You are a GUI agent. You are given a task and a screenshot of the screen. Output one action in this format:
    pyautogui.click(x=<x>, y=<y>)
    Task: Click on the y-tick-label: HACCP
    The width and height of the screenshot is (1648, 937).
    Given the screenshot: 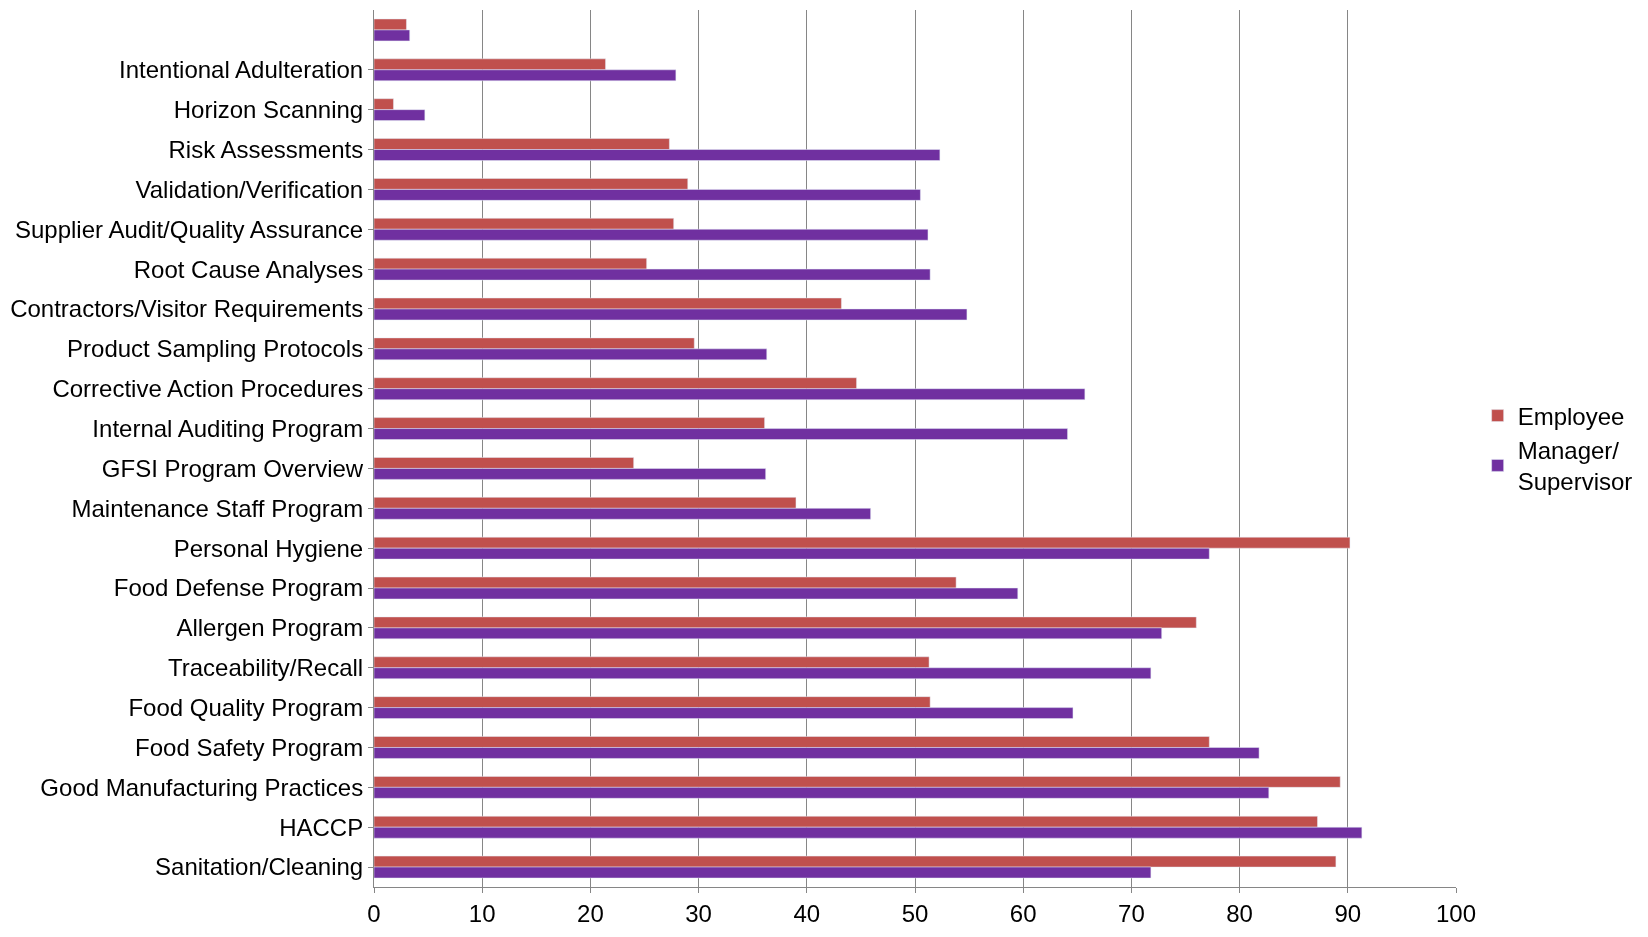 What is the action you would take?
    pyautogui.click(x=321, y=827)
    